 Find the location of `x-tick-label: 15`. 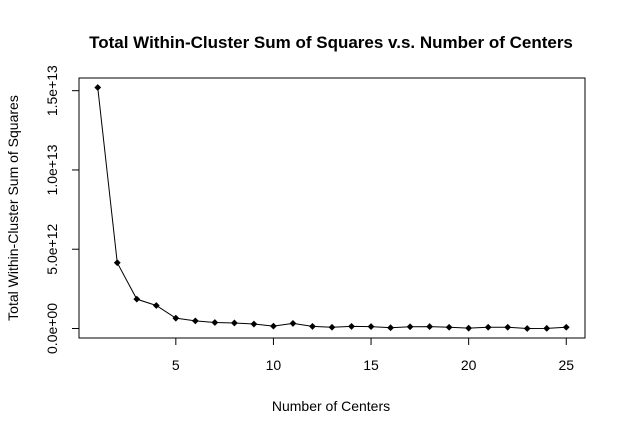

x-tick-label: 15 is located at coordinates (371, 365).